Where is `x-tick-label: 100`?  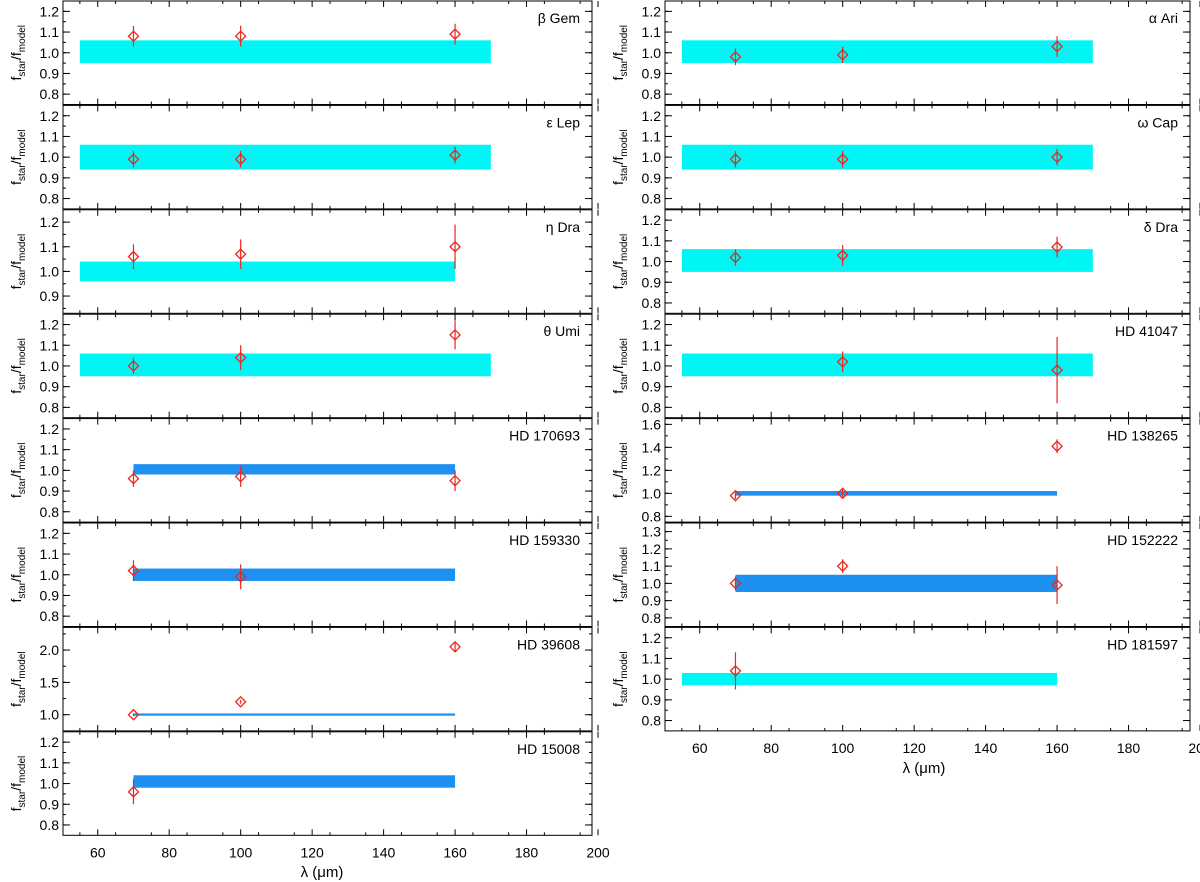
x-tick-label: 100 is located at coordinates (241, 852).